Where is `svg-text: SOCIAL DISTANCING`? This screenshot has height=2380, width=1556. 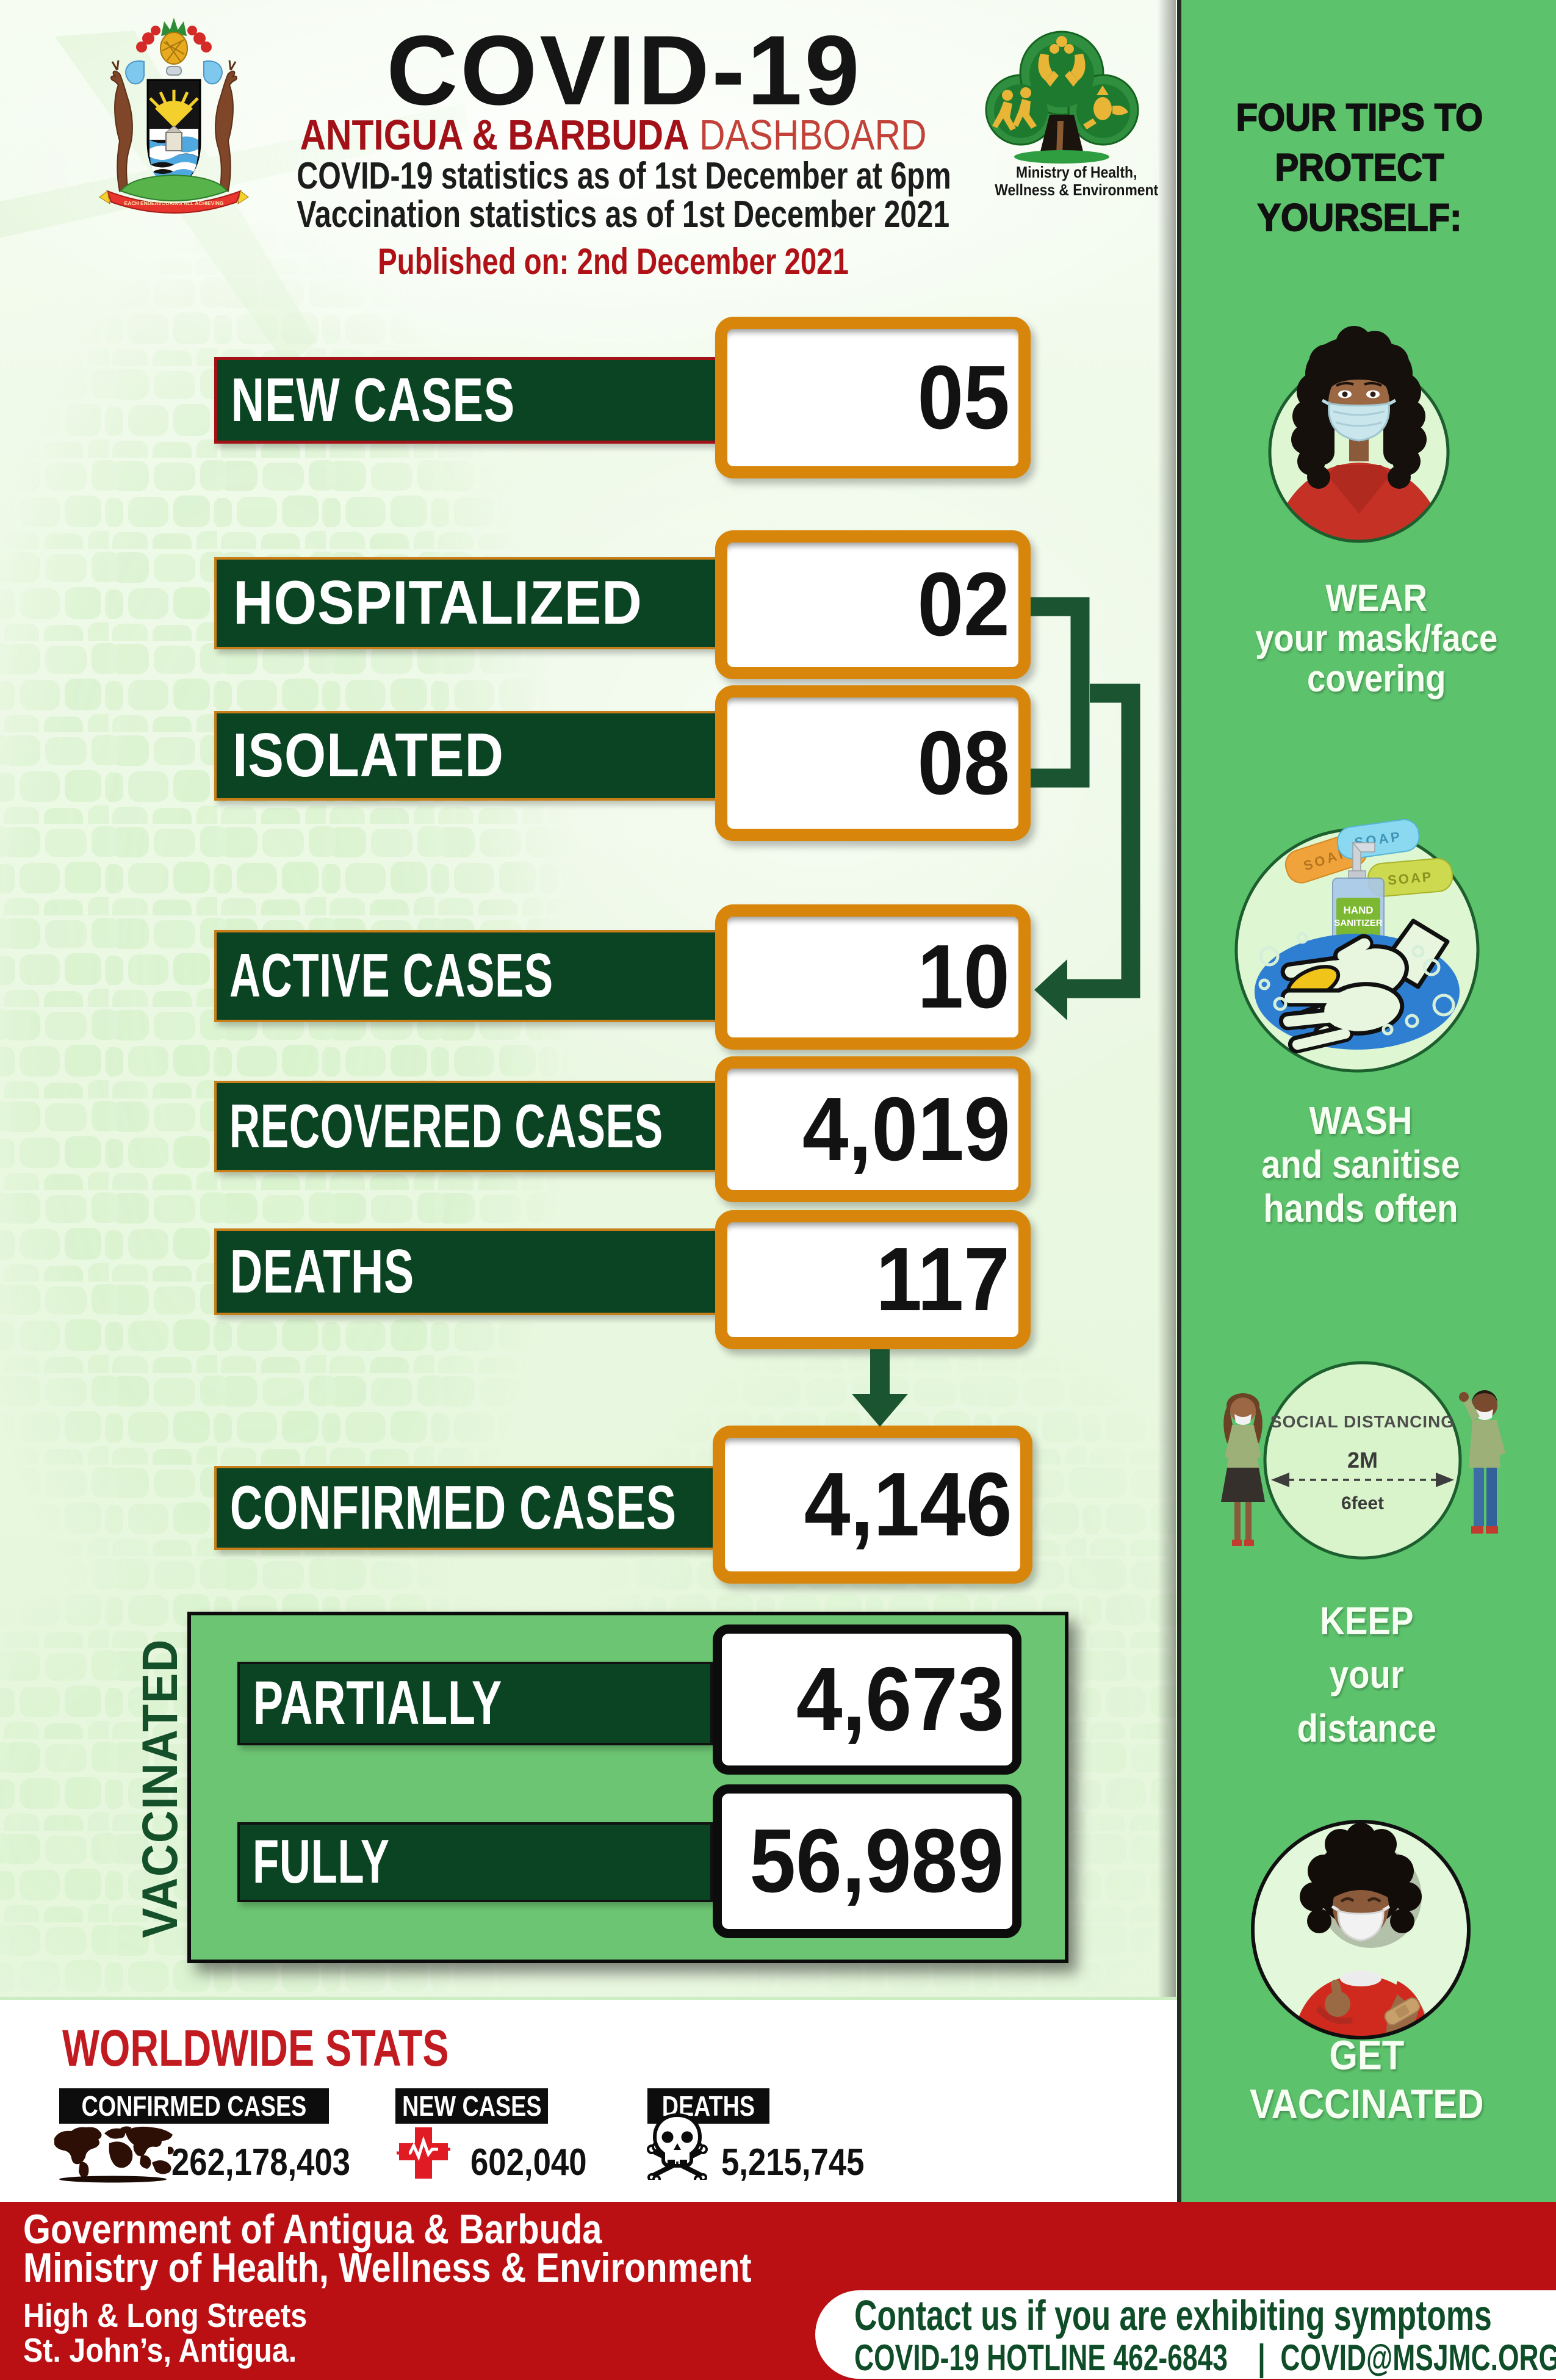
svg-text: SOCIAL DISTANCING is located at coordinates (1362, 1422).